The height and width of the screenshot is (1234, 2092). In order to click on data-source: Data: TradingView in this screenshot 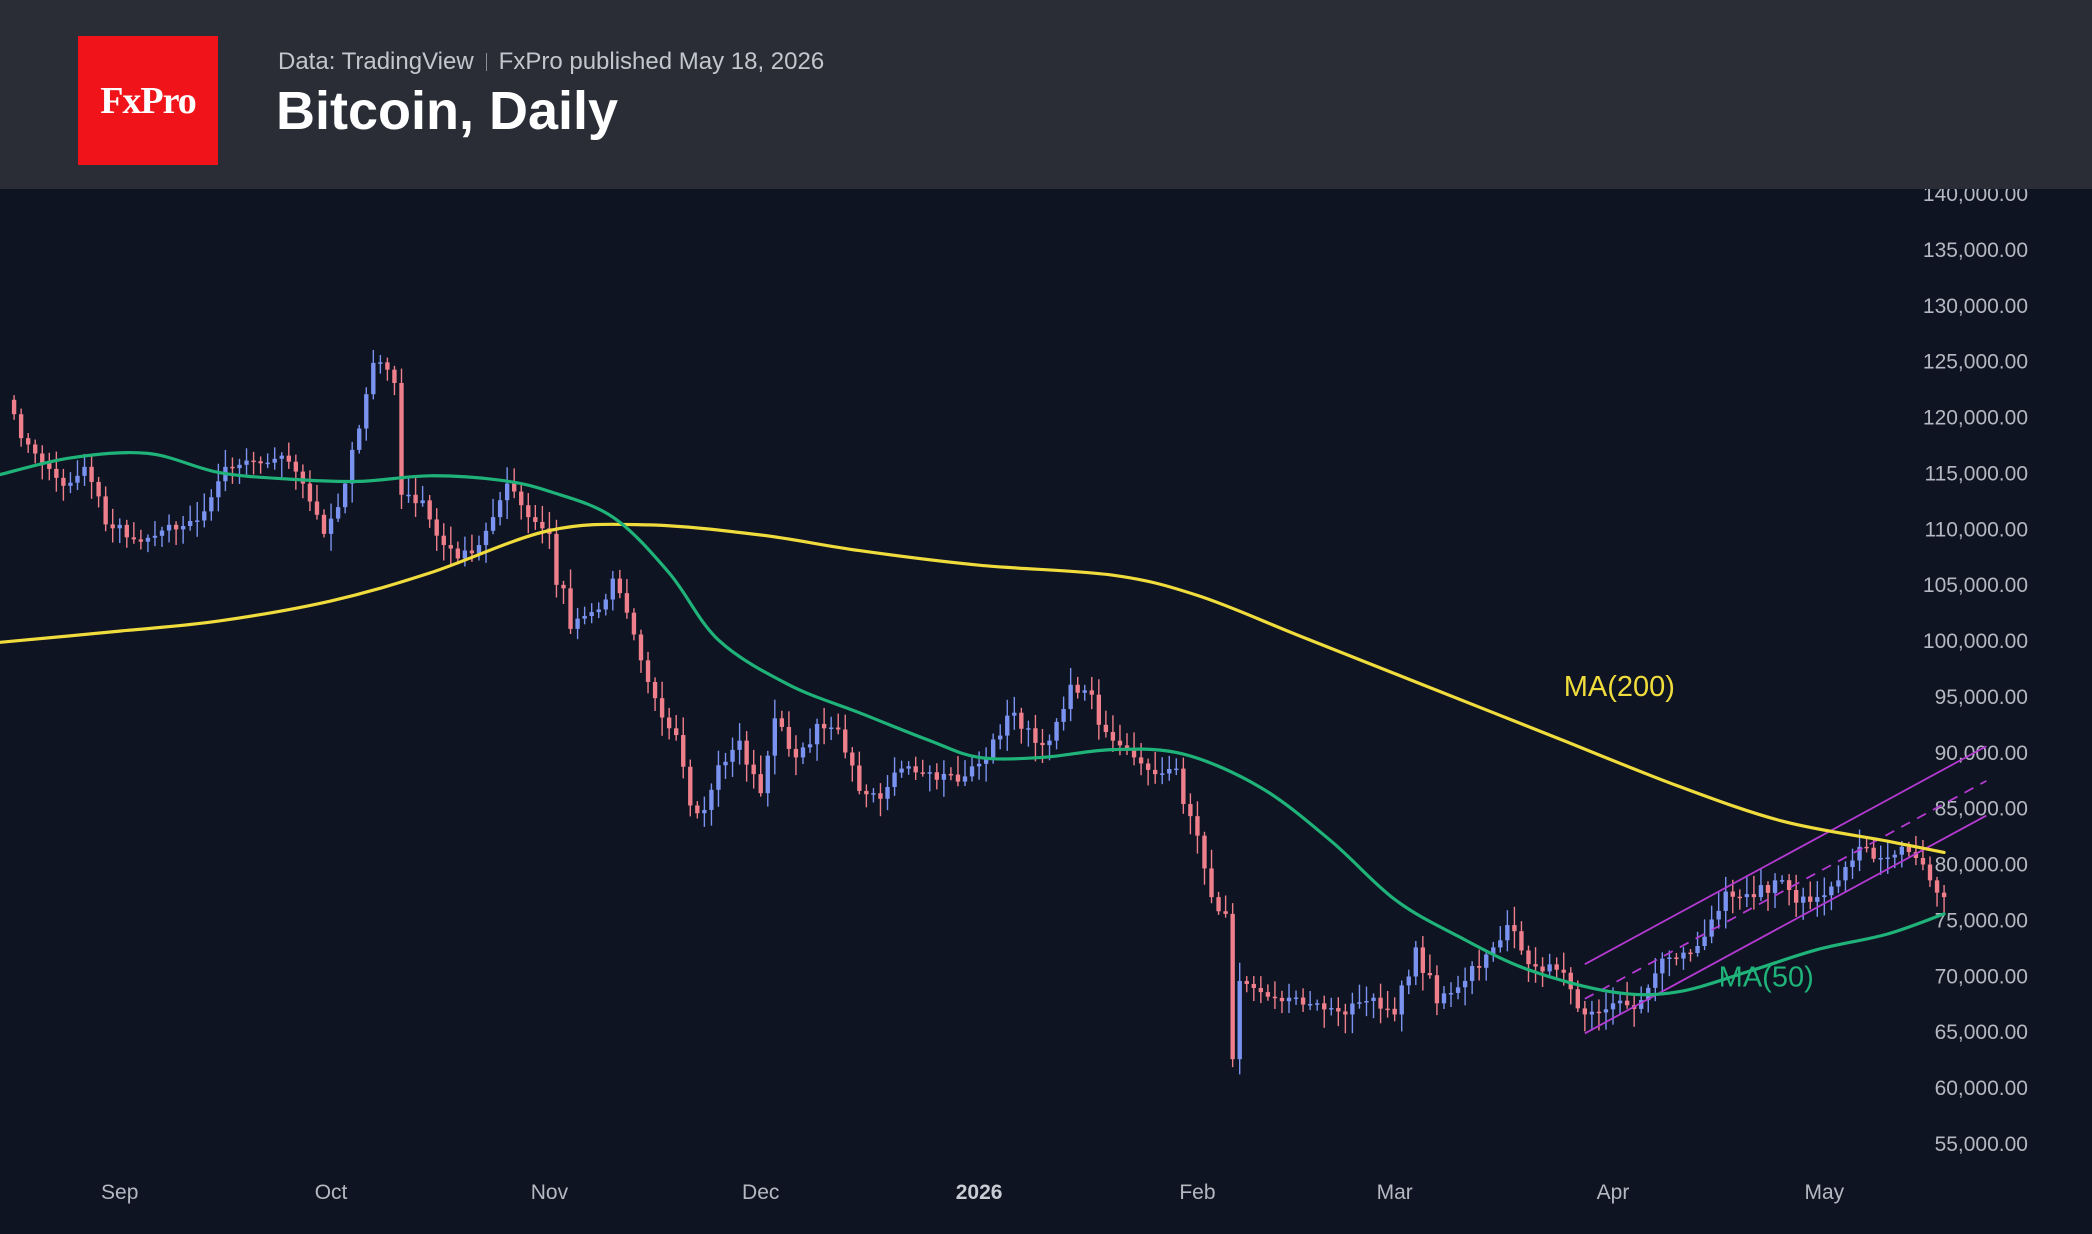, I will do `click(376, 61)`.